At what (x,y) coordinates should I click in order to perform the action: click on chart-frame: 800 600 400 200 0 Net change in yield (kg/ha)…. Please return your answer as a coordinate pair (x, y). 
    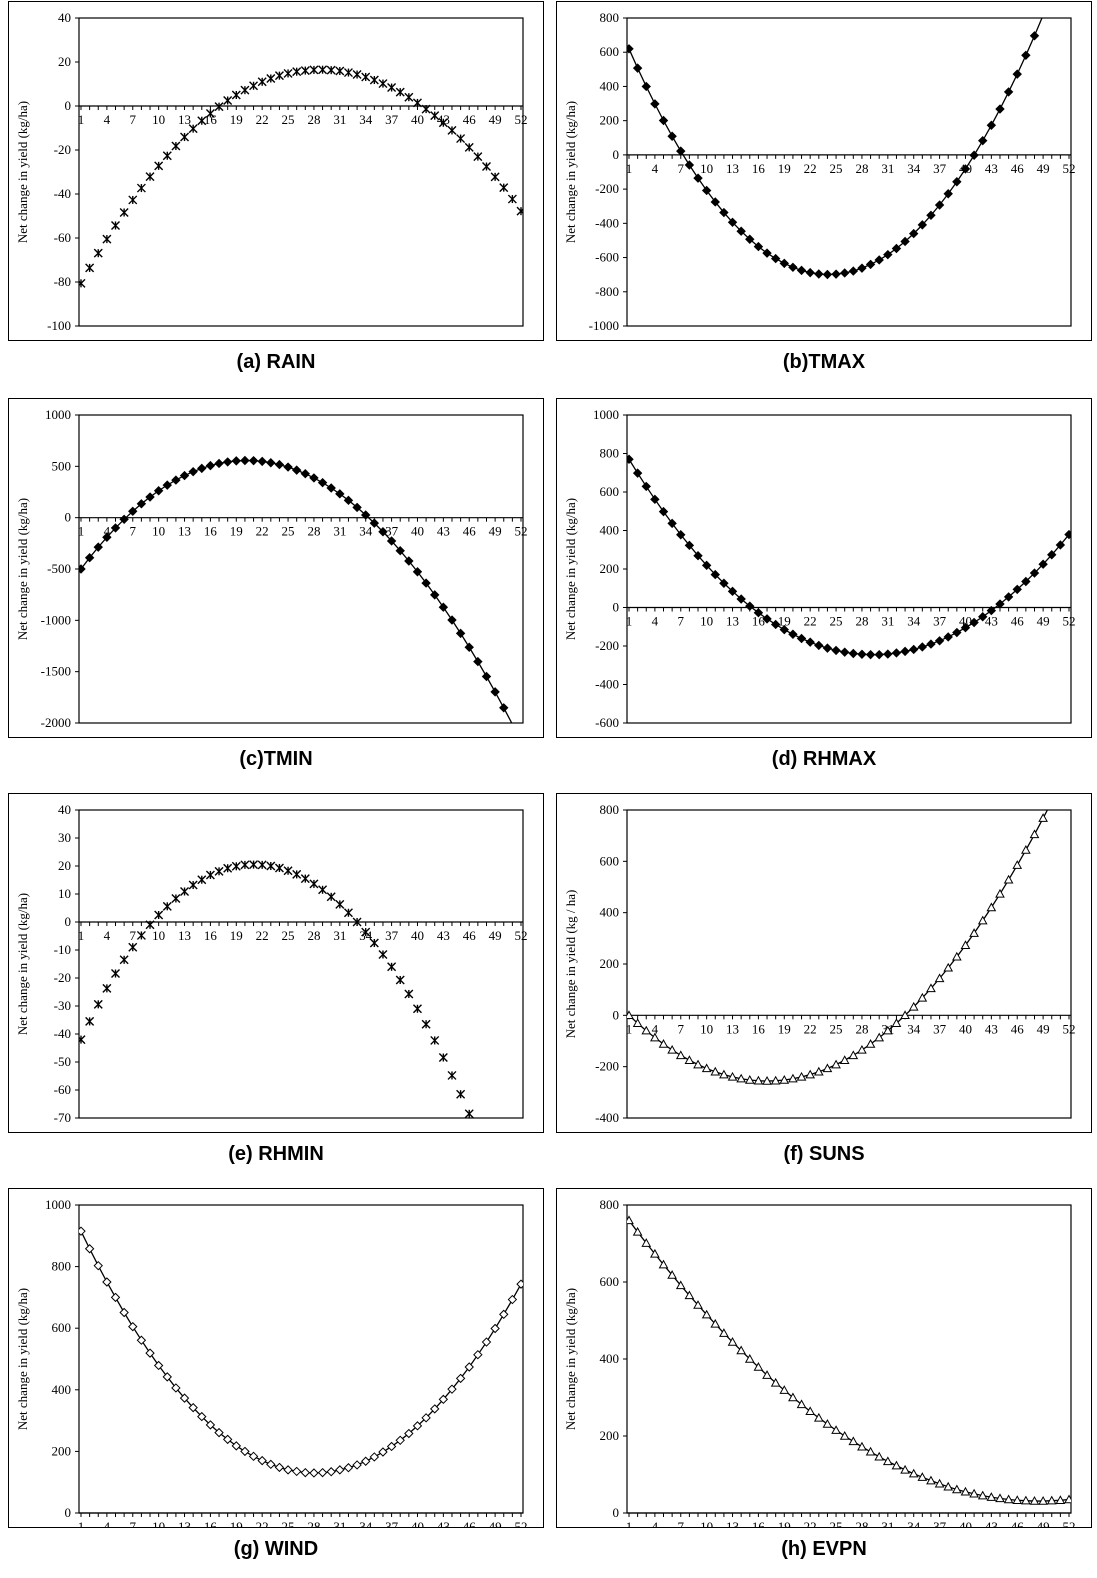
    Looking at the image, I should click on (824, 1358).